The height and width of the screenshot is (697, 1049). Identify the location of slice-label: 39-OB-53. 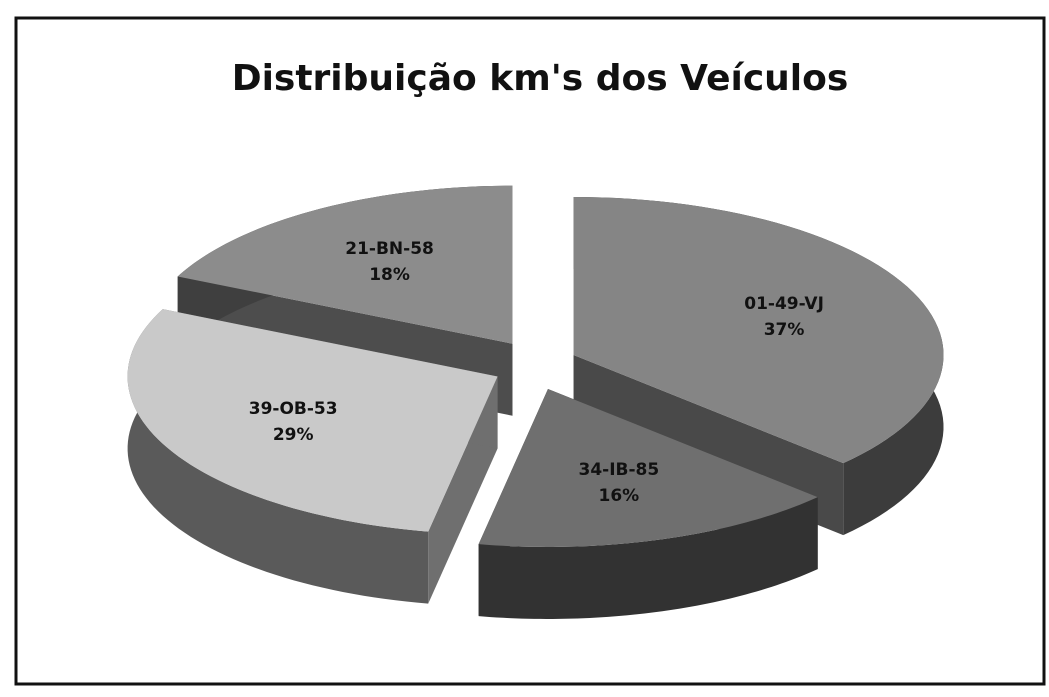
(293, 409).